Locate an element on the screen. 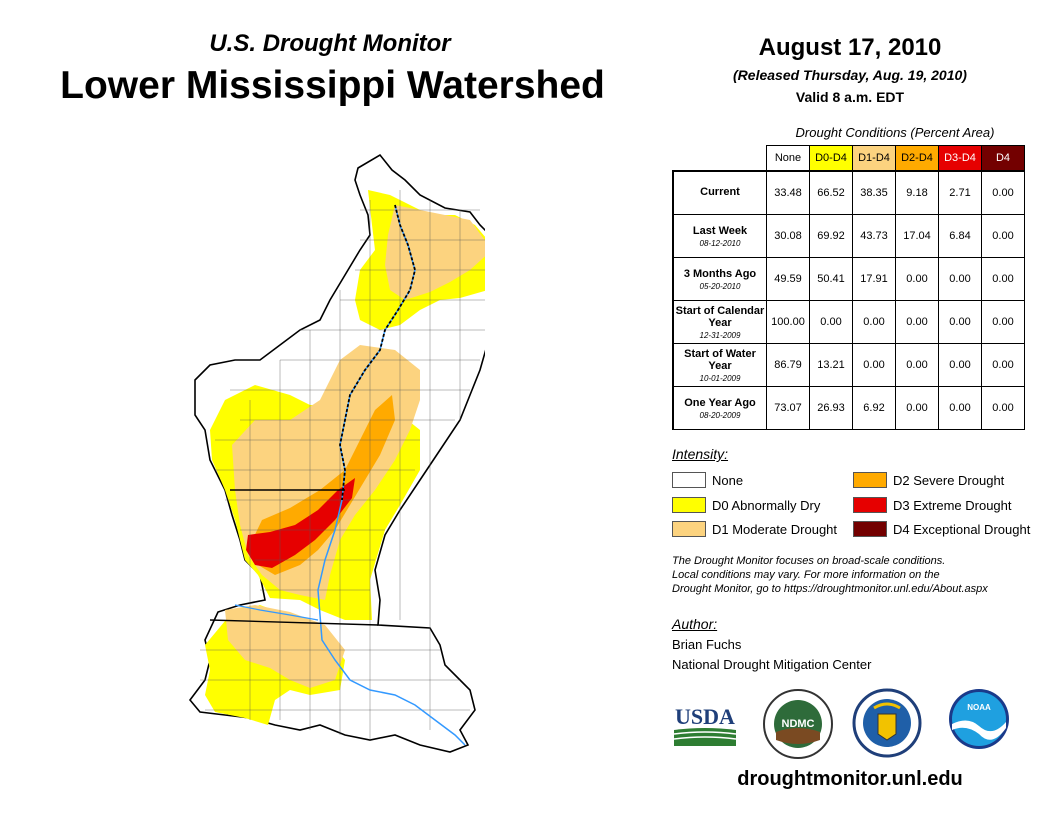 This screenshot has height=816, width=1056. noaa-logo: NOAA is located at coordinates (979, 719).